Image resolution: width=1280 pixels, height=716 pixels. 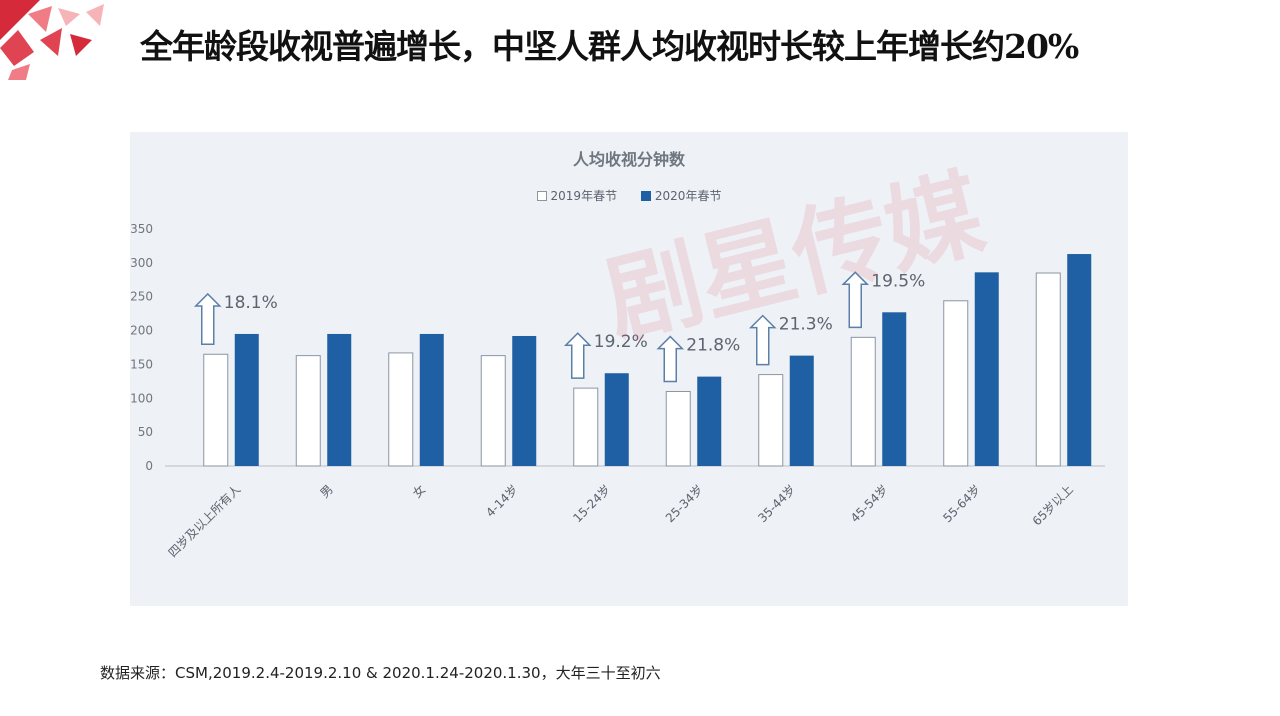 What do you see at coordinates (645, 196) in the screenshot?
I see `legend-swatch-2020` at bounding box center [645, 196].